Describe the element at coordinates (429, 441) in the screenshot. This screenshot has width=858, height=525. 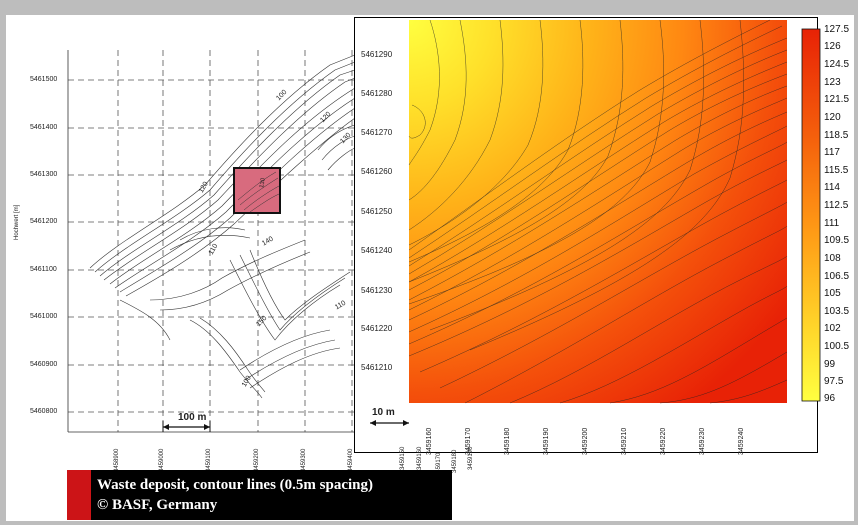
I see `zoom-x-tick: 3459160` at that location.